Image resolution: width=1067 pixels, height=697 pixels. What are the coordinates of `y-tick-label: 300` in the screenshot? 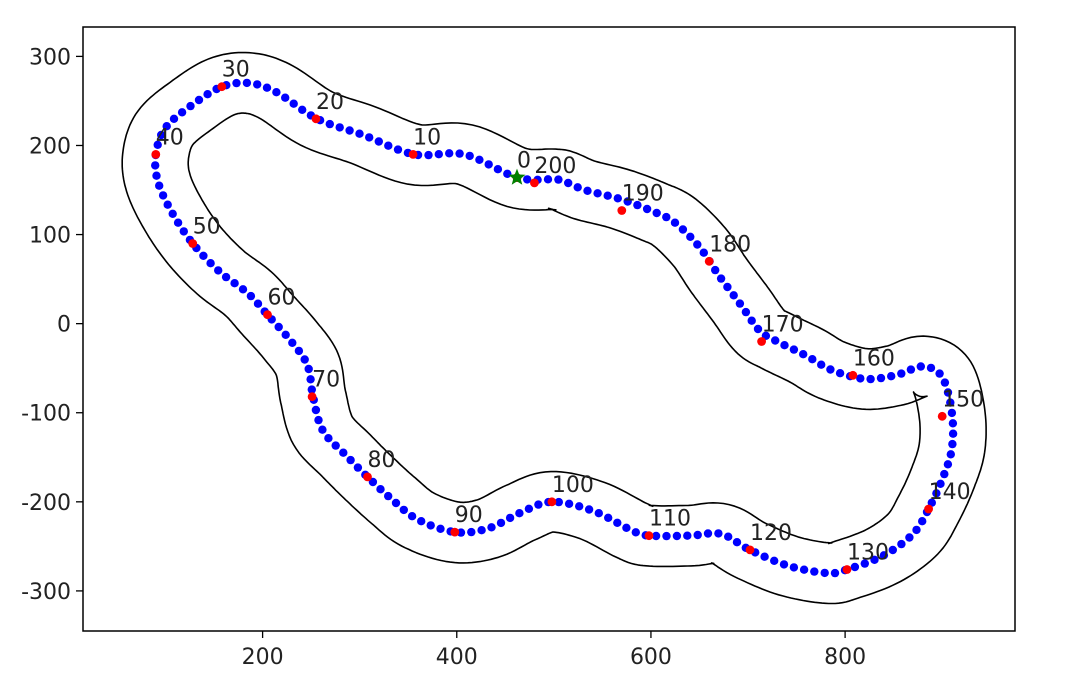 It's located at (50, 57).